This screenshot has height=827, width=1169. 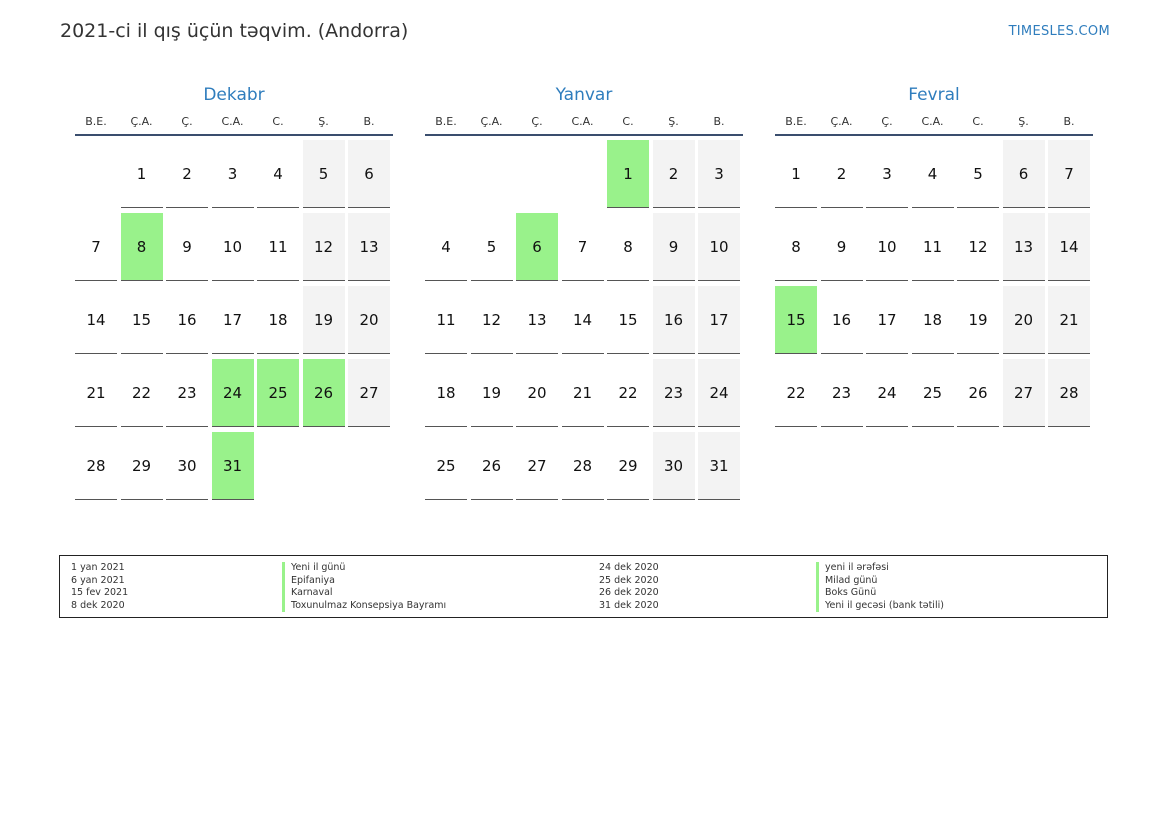 What do you see at coordinates (1023, 174) in the screenshot?
I see `day-cell: 6` at bounding box center [1023, 174].